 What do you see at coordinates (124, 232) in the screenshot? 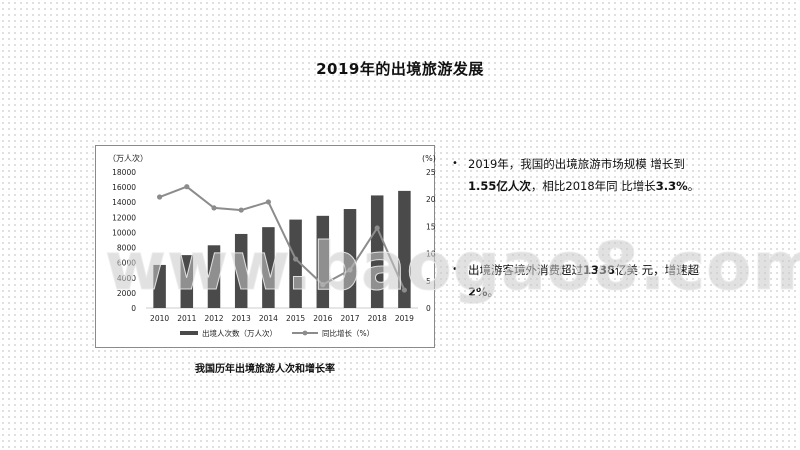
I see `left-tick-label: 10000` at bounding box center [124, 232].